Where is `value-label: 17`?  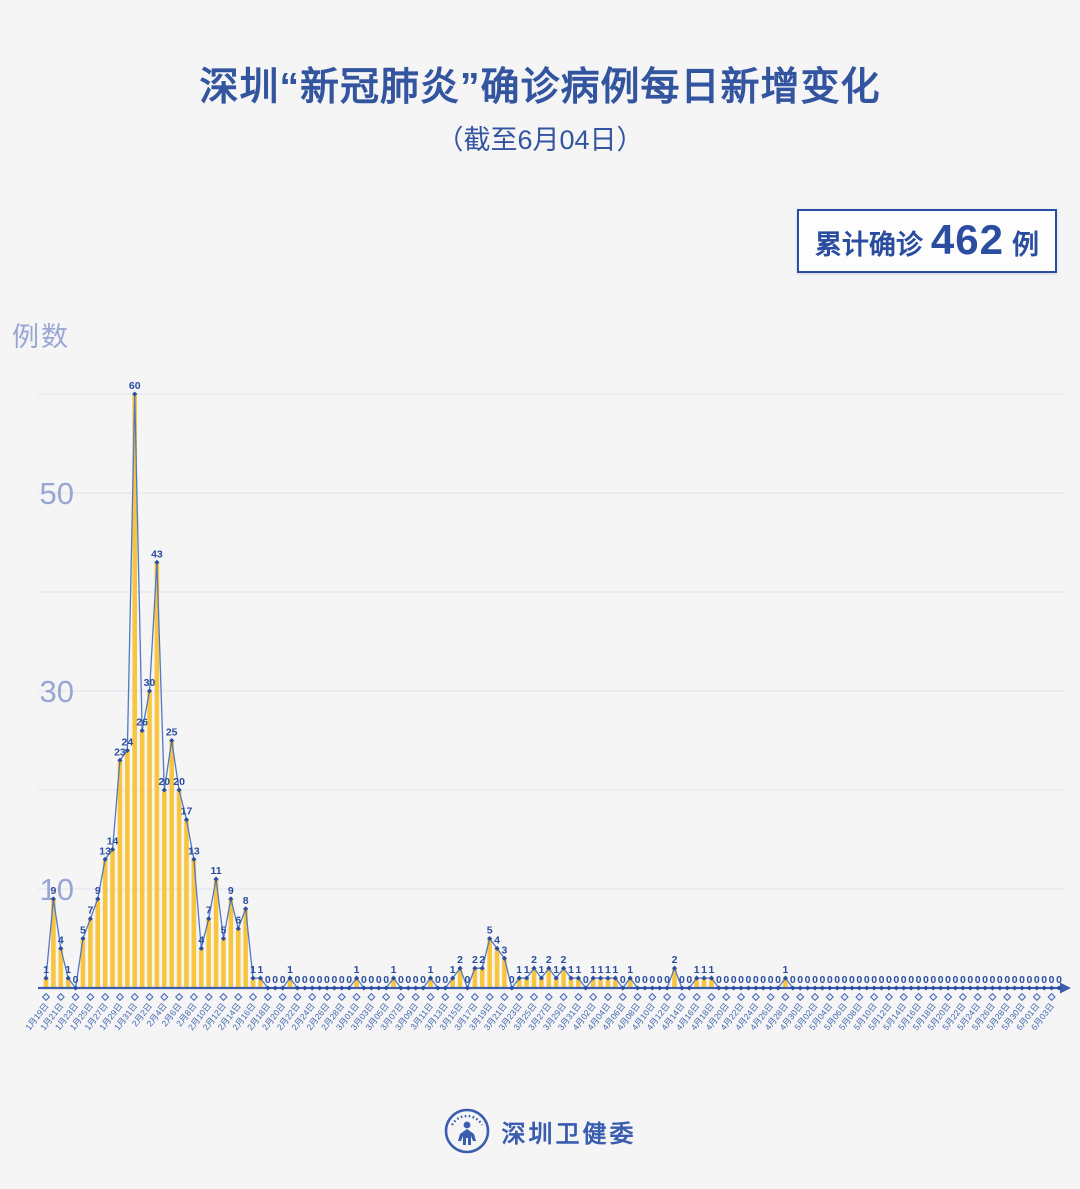
value-label: 17 is located at coordinates (187, 812).